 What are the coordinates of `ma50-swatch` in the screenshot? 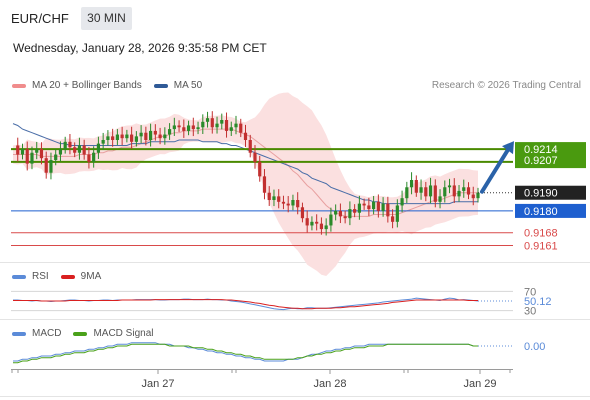 It's located at (160, 85).